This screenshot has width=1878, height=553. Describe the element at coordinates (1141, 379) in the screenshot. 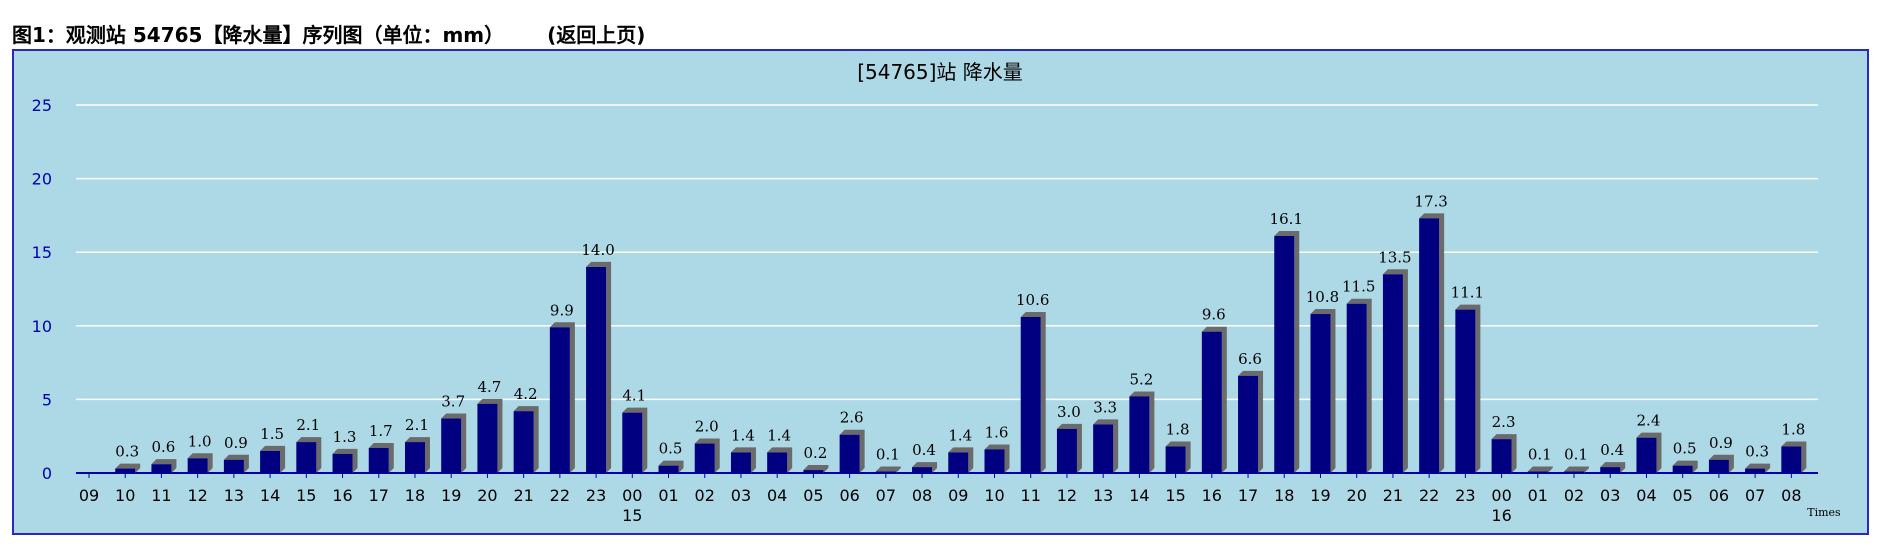

I see `bar-value-label: 5.2` at that location.